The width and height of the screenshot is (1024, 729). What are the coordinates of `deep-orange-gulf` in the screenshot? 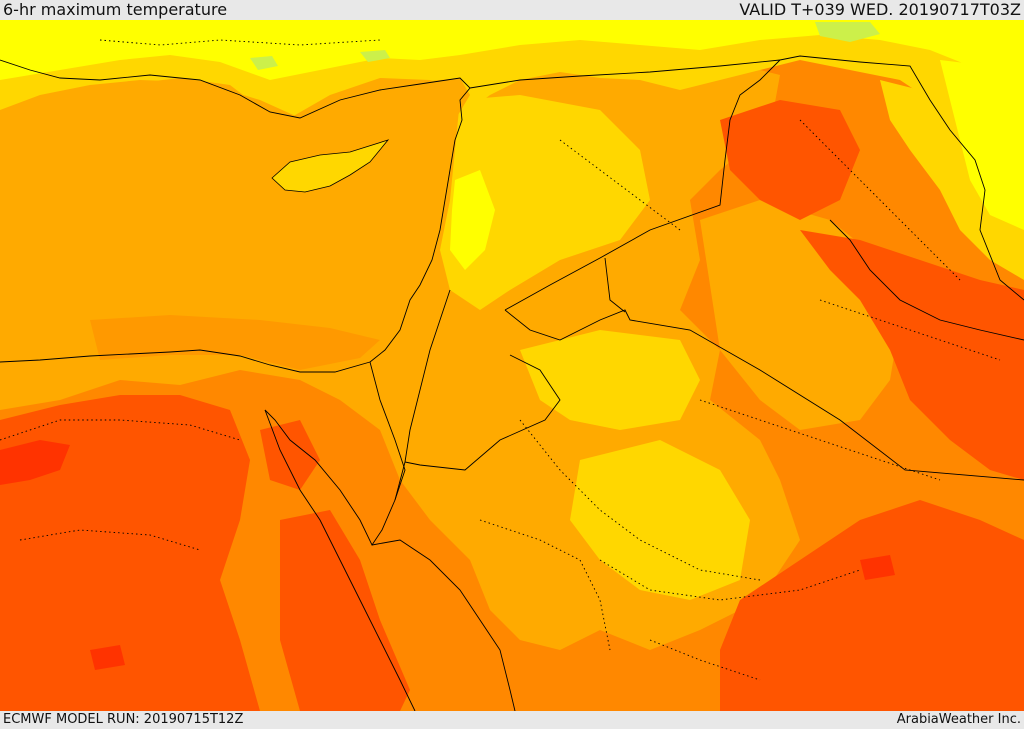 It's located at (912, 355).